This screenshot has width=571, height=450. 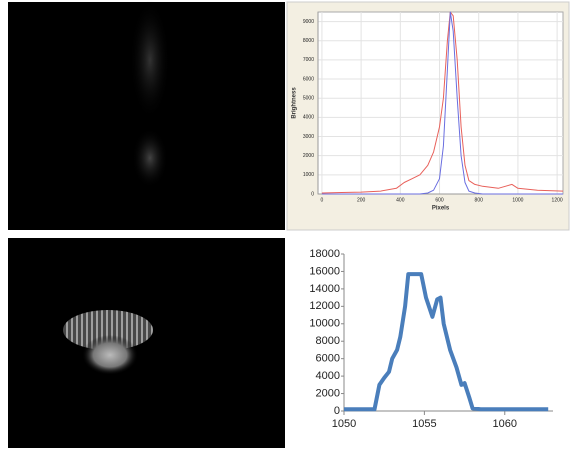 I want to click on x-tick-label: 0, so click(x=322, y=200).